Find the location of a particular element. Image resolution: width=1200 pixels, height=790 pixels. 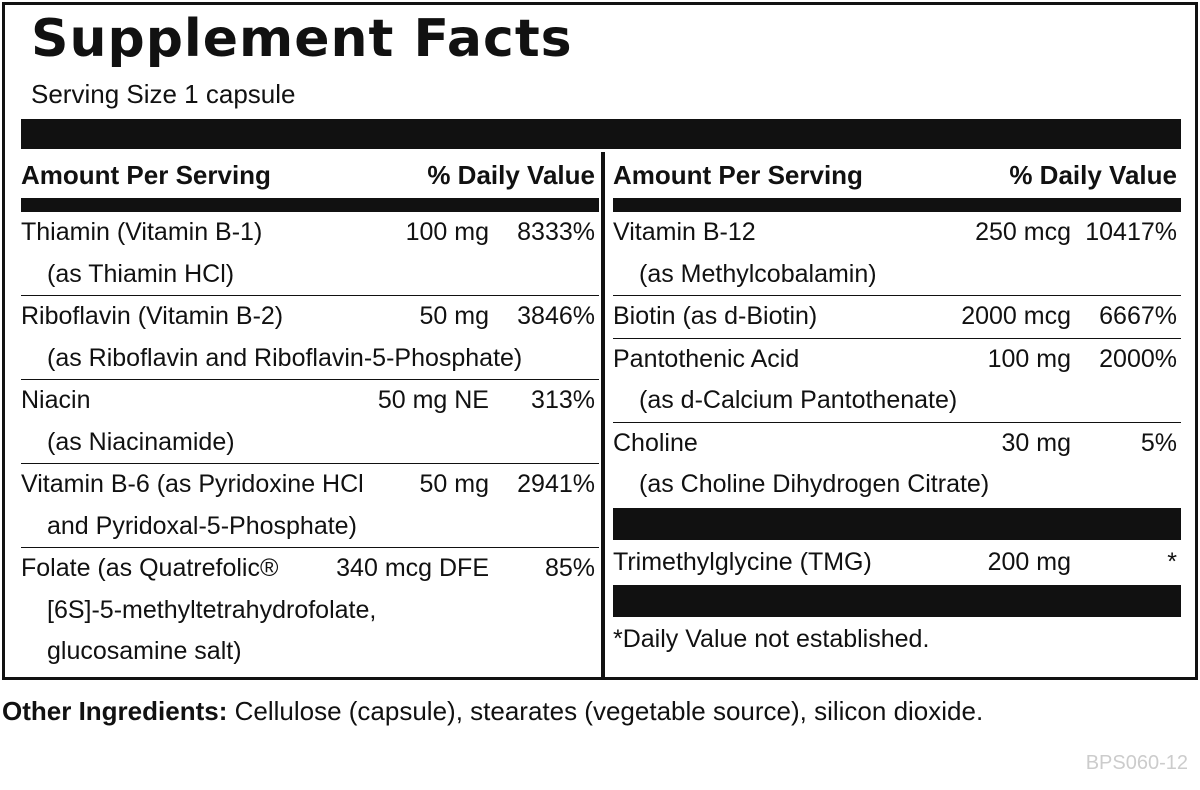

header-bar is located at coordinates (601, 134).